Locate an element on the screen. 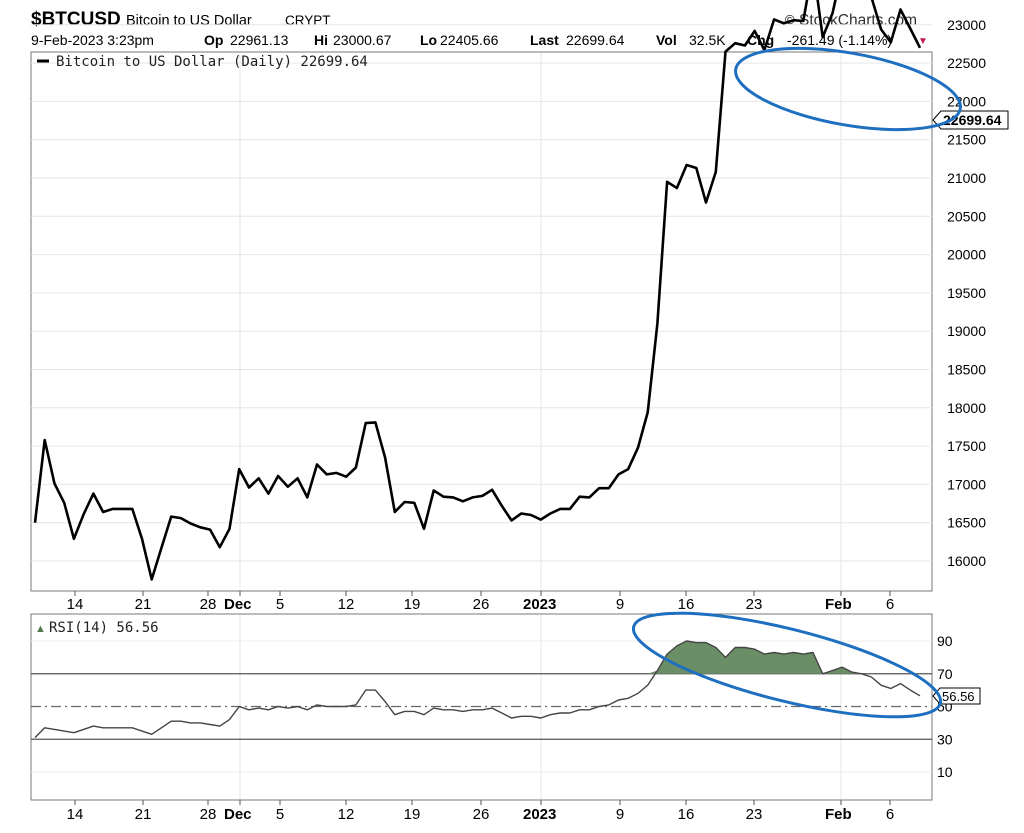  down-triangle-icon: ▼ is located at coordinates (923, 41).